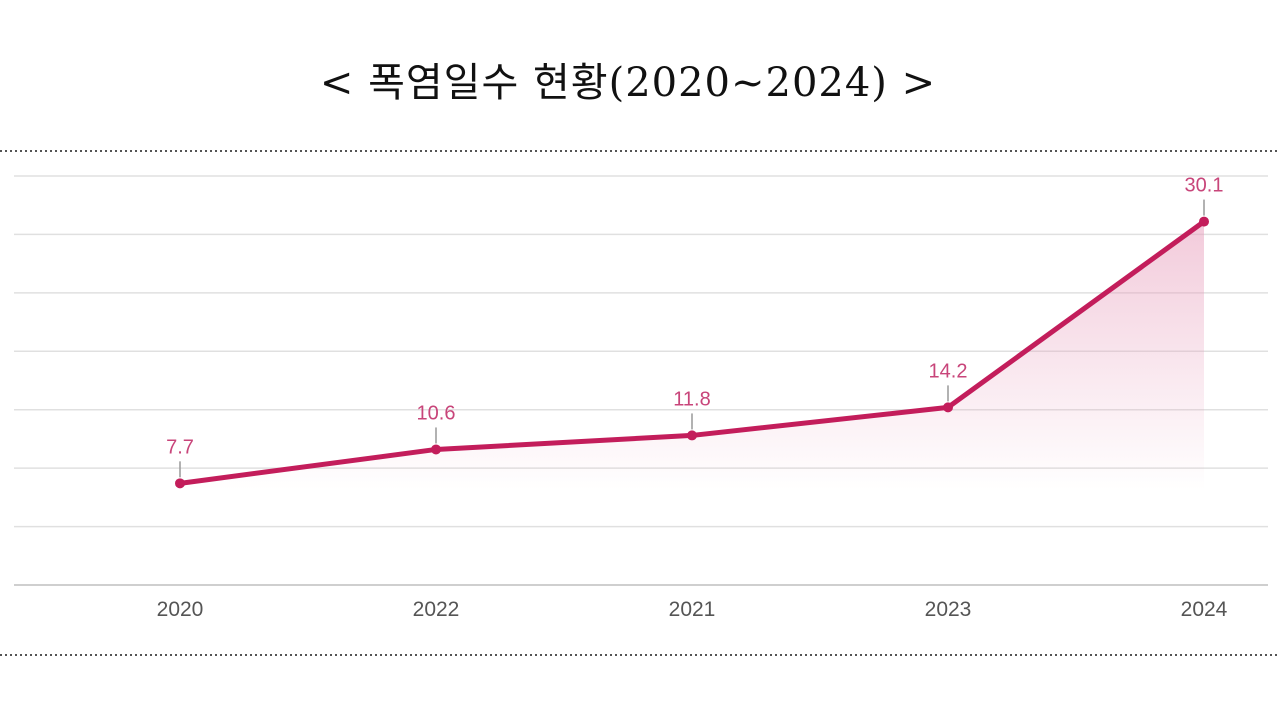  I want to click on x-tick-label: 2024, so click(1204, 609).